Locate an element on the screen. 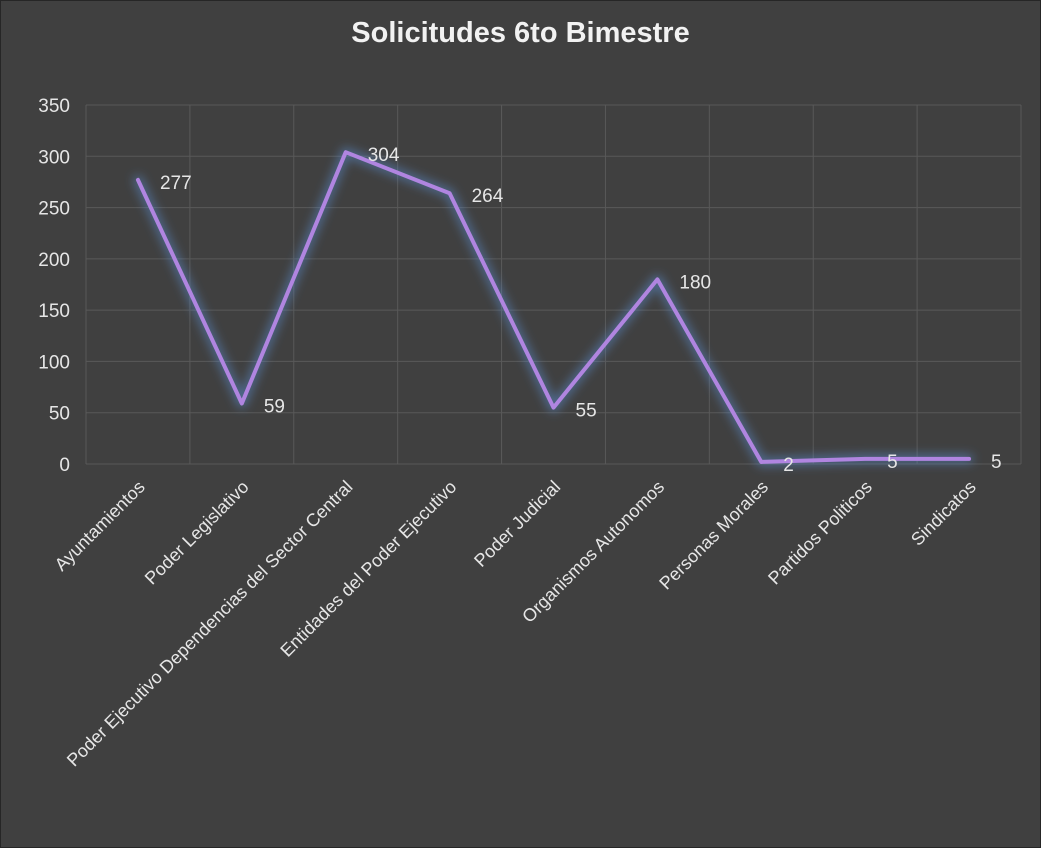 This screenshot has width=1041, height=848. y-tick-label: 50 is located at coordinates (59, 414).